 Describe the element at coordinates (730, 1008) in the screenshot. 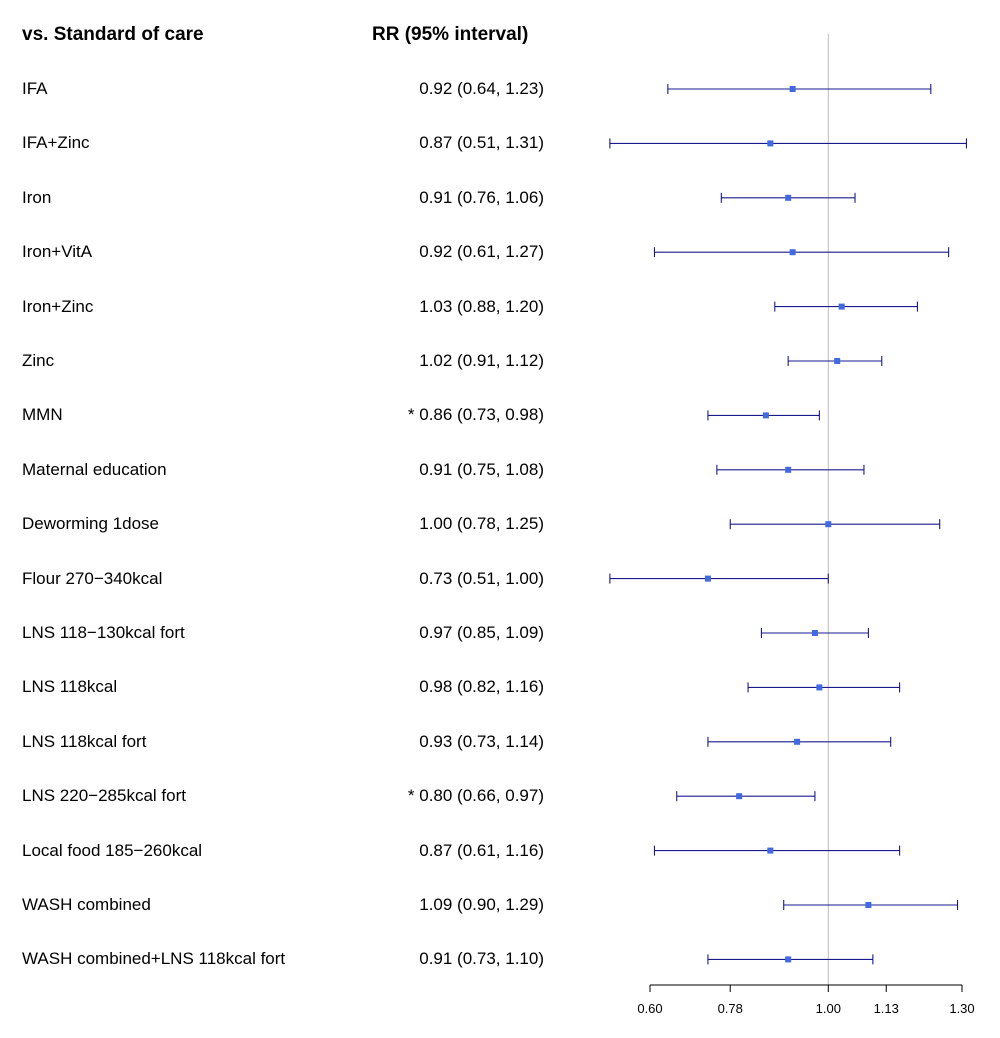

I see `x-tick-label: 0.78` at that location.